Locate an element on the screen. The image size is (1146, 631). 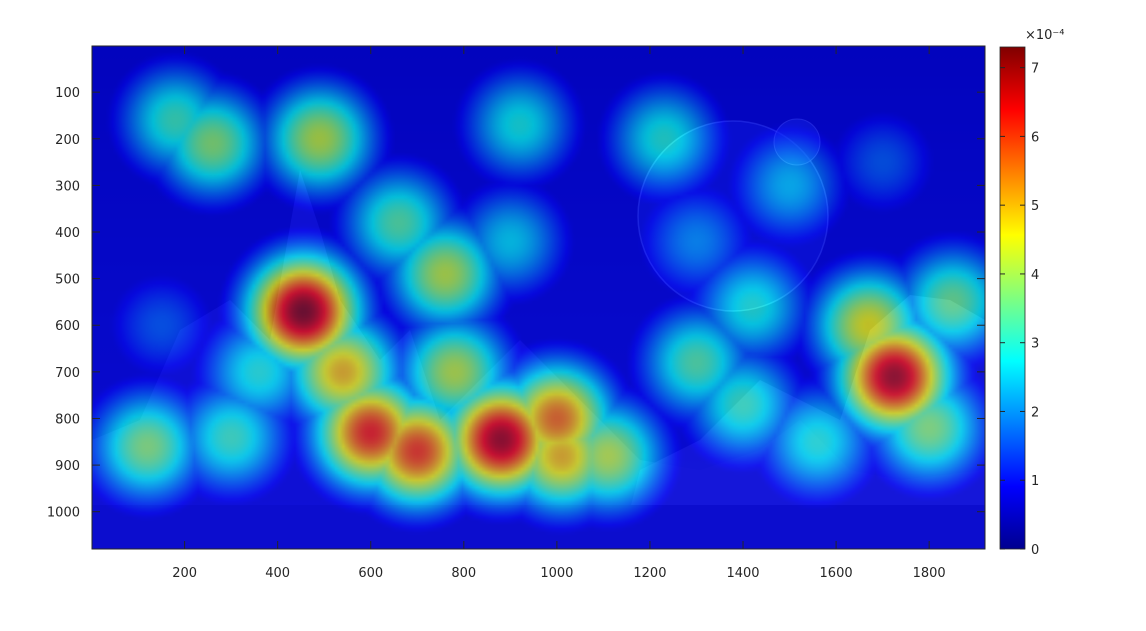
x-tick-label: 600 is located at coordinates (370, 573).